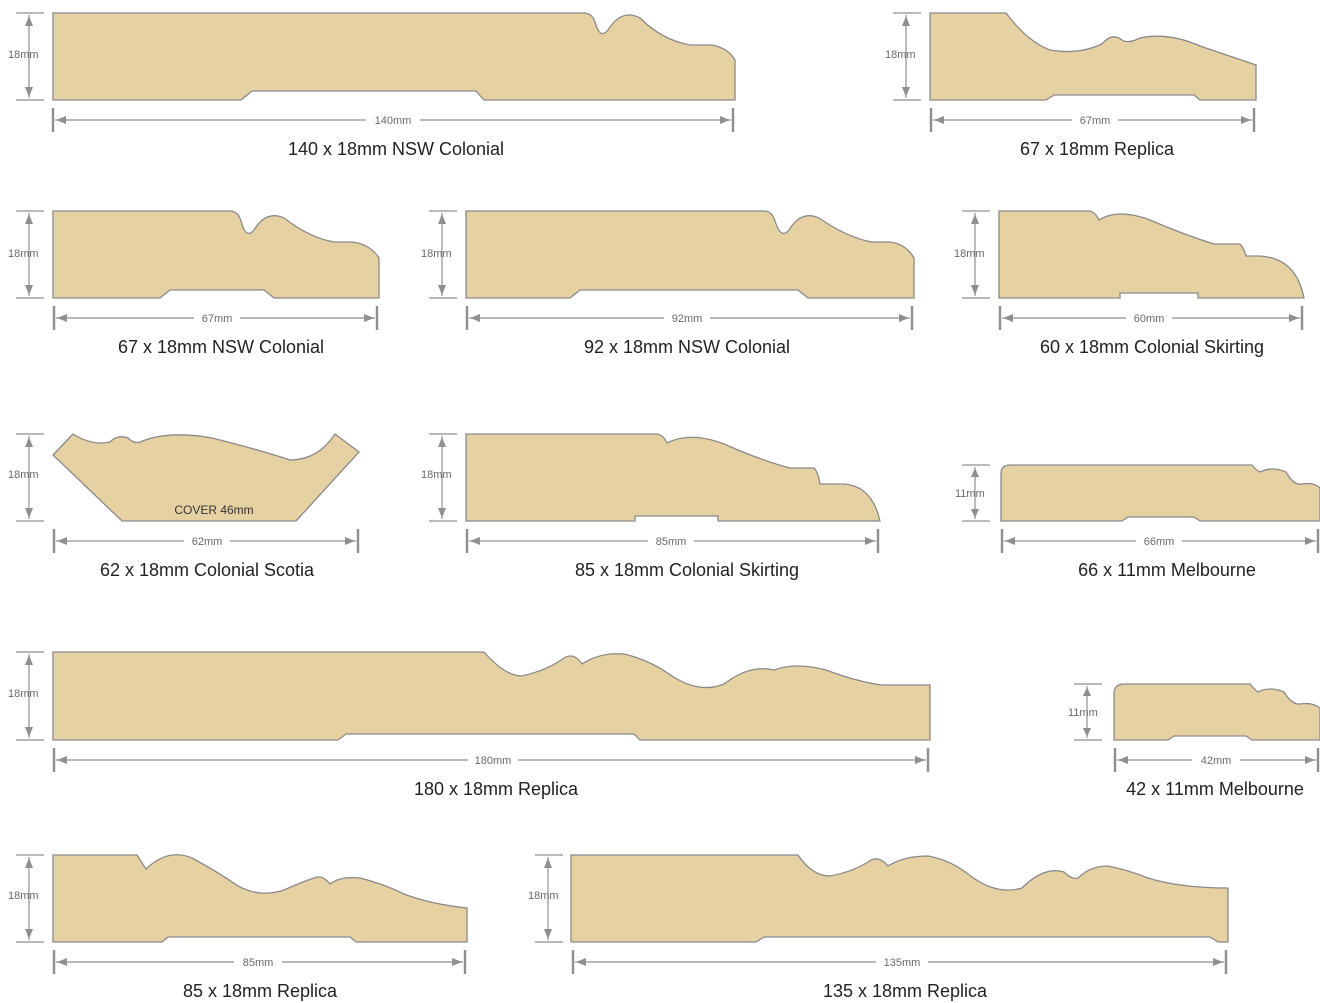  Describe the element at coordinates (687, 570) in the screenshot. I see `profile-caption: 85 x 18mm Colonial Skirting` at that location.